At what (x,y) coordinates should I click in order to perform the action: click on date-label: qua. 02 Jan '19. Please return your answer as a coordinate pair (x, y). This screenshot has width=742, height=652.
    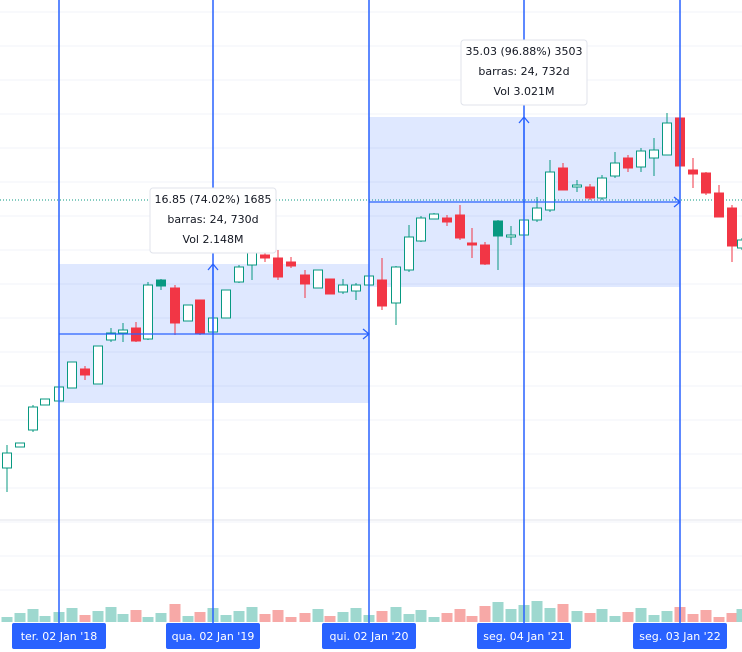
    Looking at the image, I should click on (213, 636).